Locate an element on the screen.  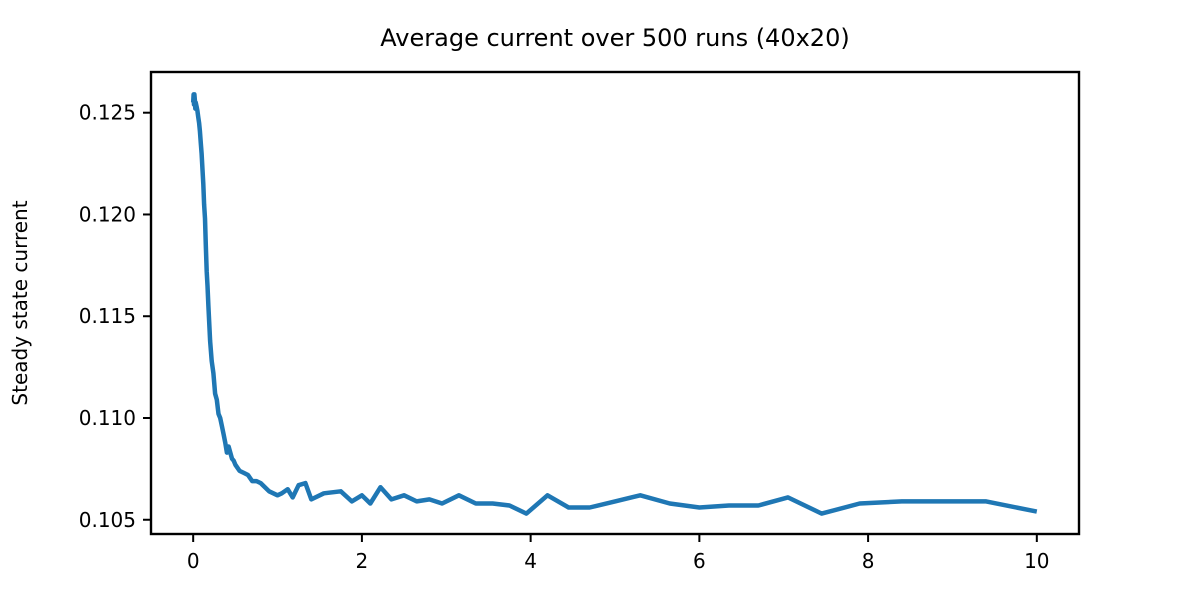
y-tick-label: 0.125 is located at coordinates (107, 113).